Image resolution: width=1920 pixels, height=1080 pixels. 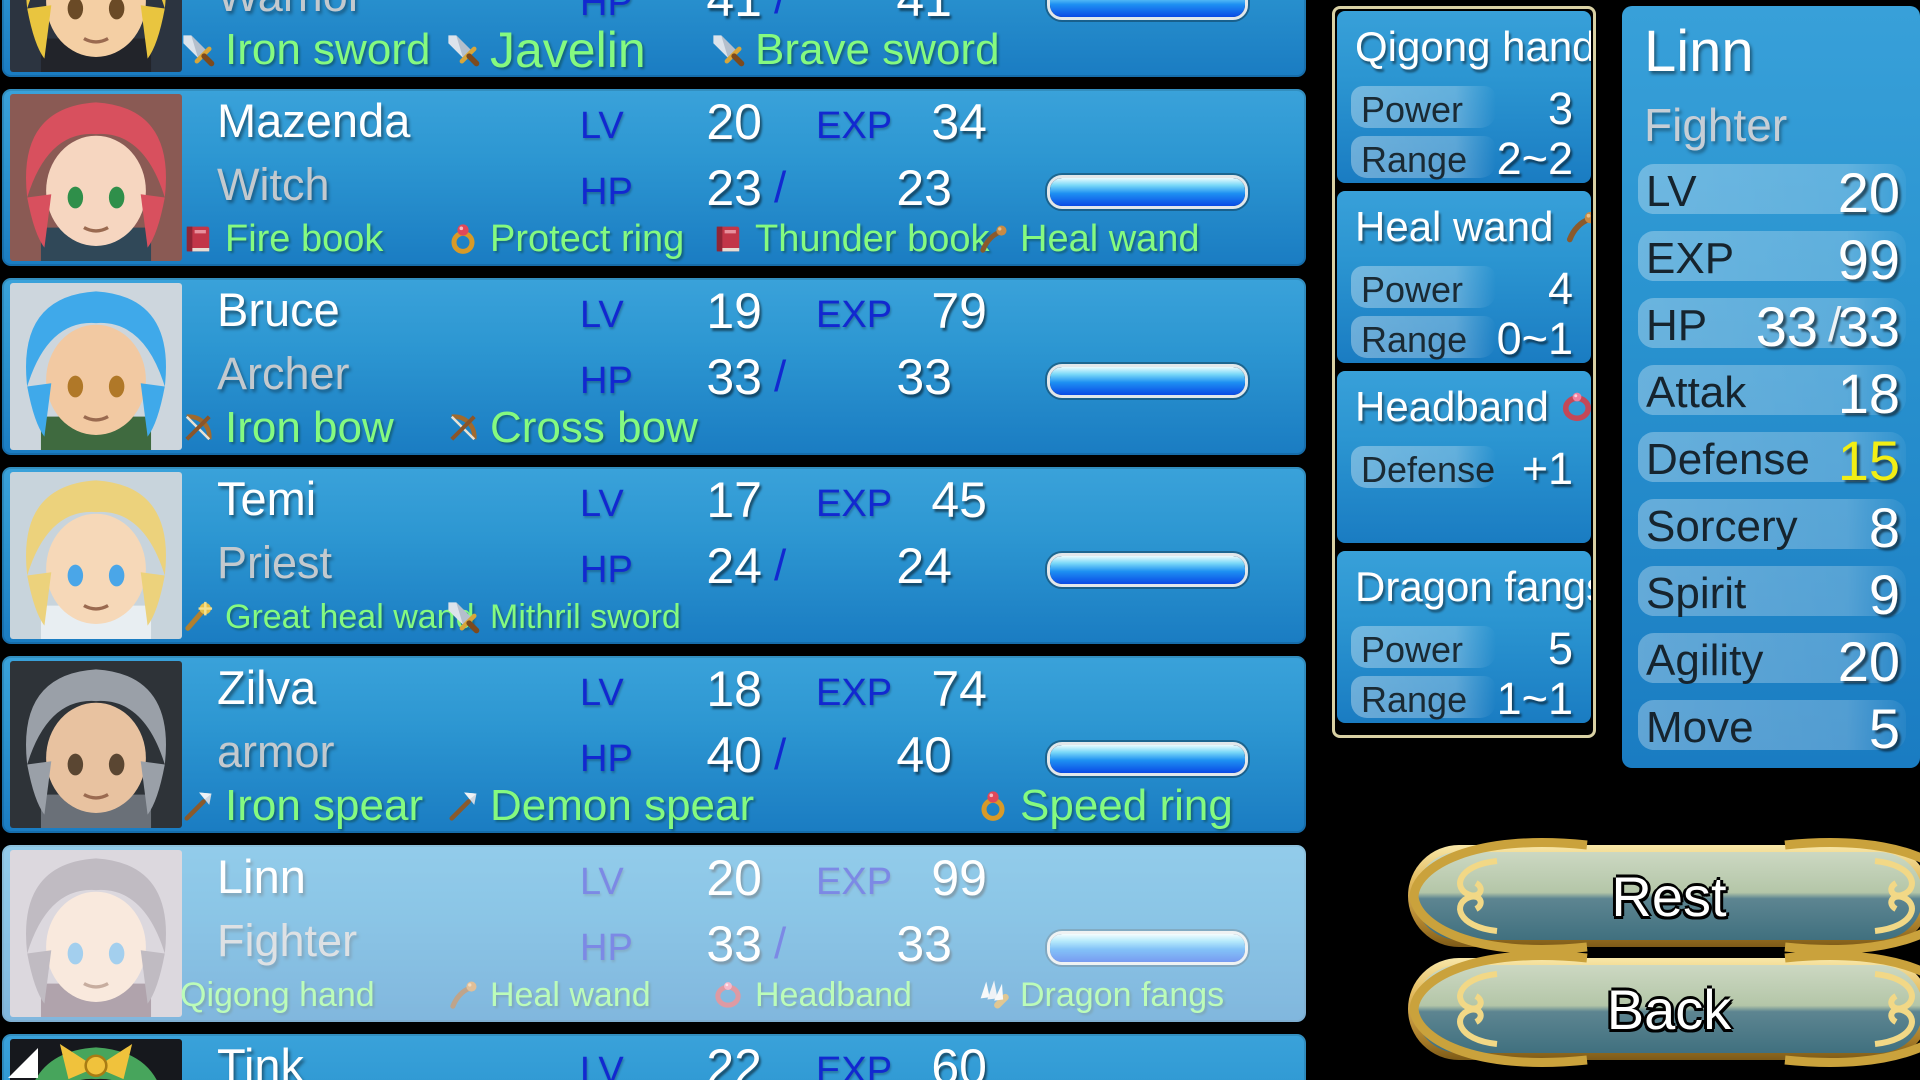 What do you see at coordinates (1547, 468) in the screenshot?
I see `stat-value: +1` at bounding box center [1547, 468].